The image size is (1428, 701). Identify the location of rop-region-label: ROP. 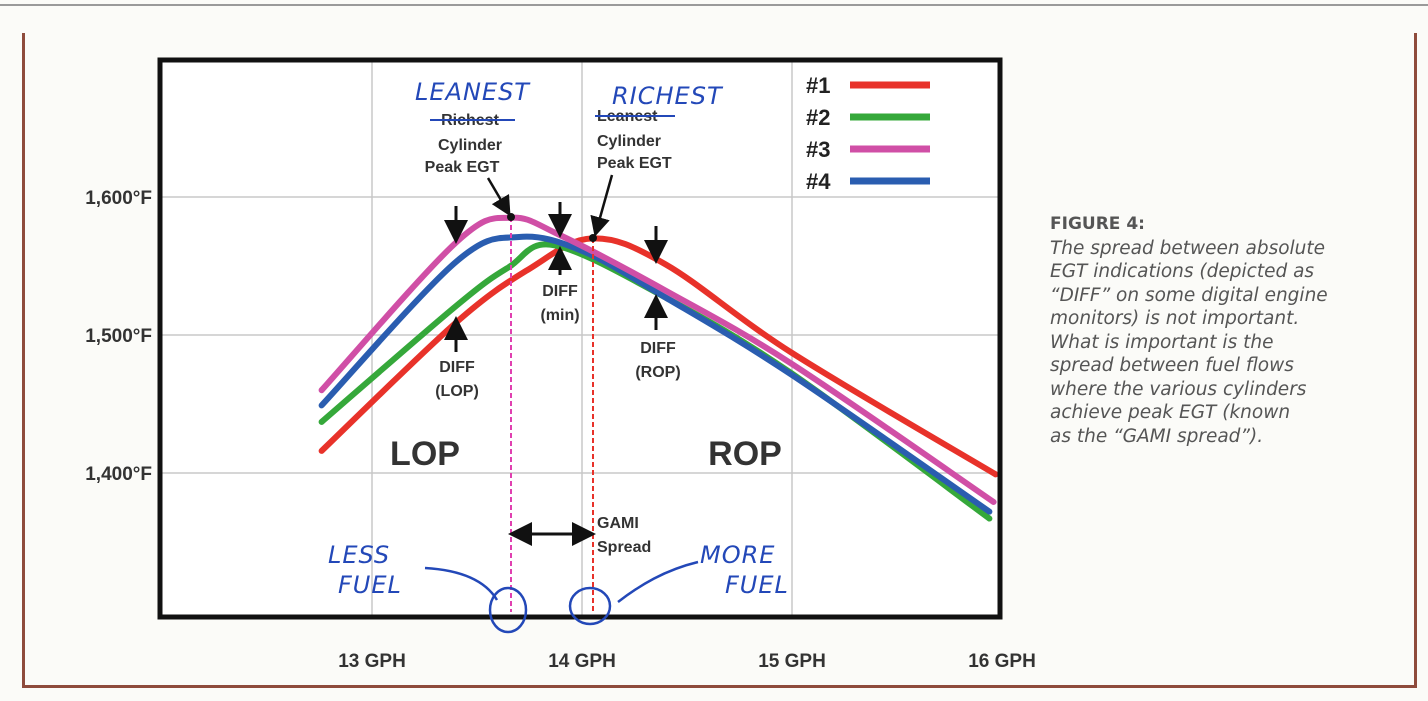
(745, 454).